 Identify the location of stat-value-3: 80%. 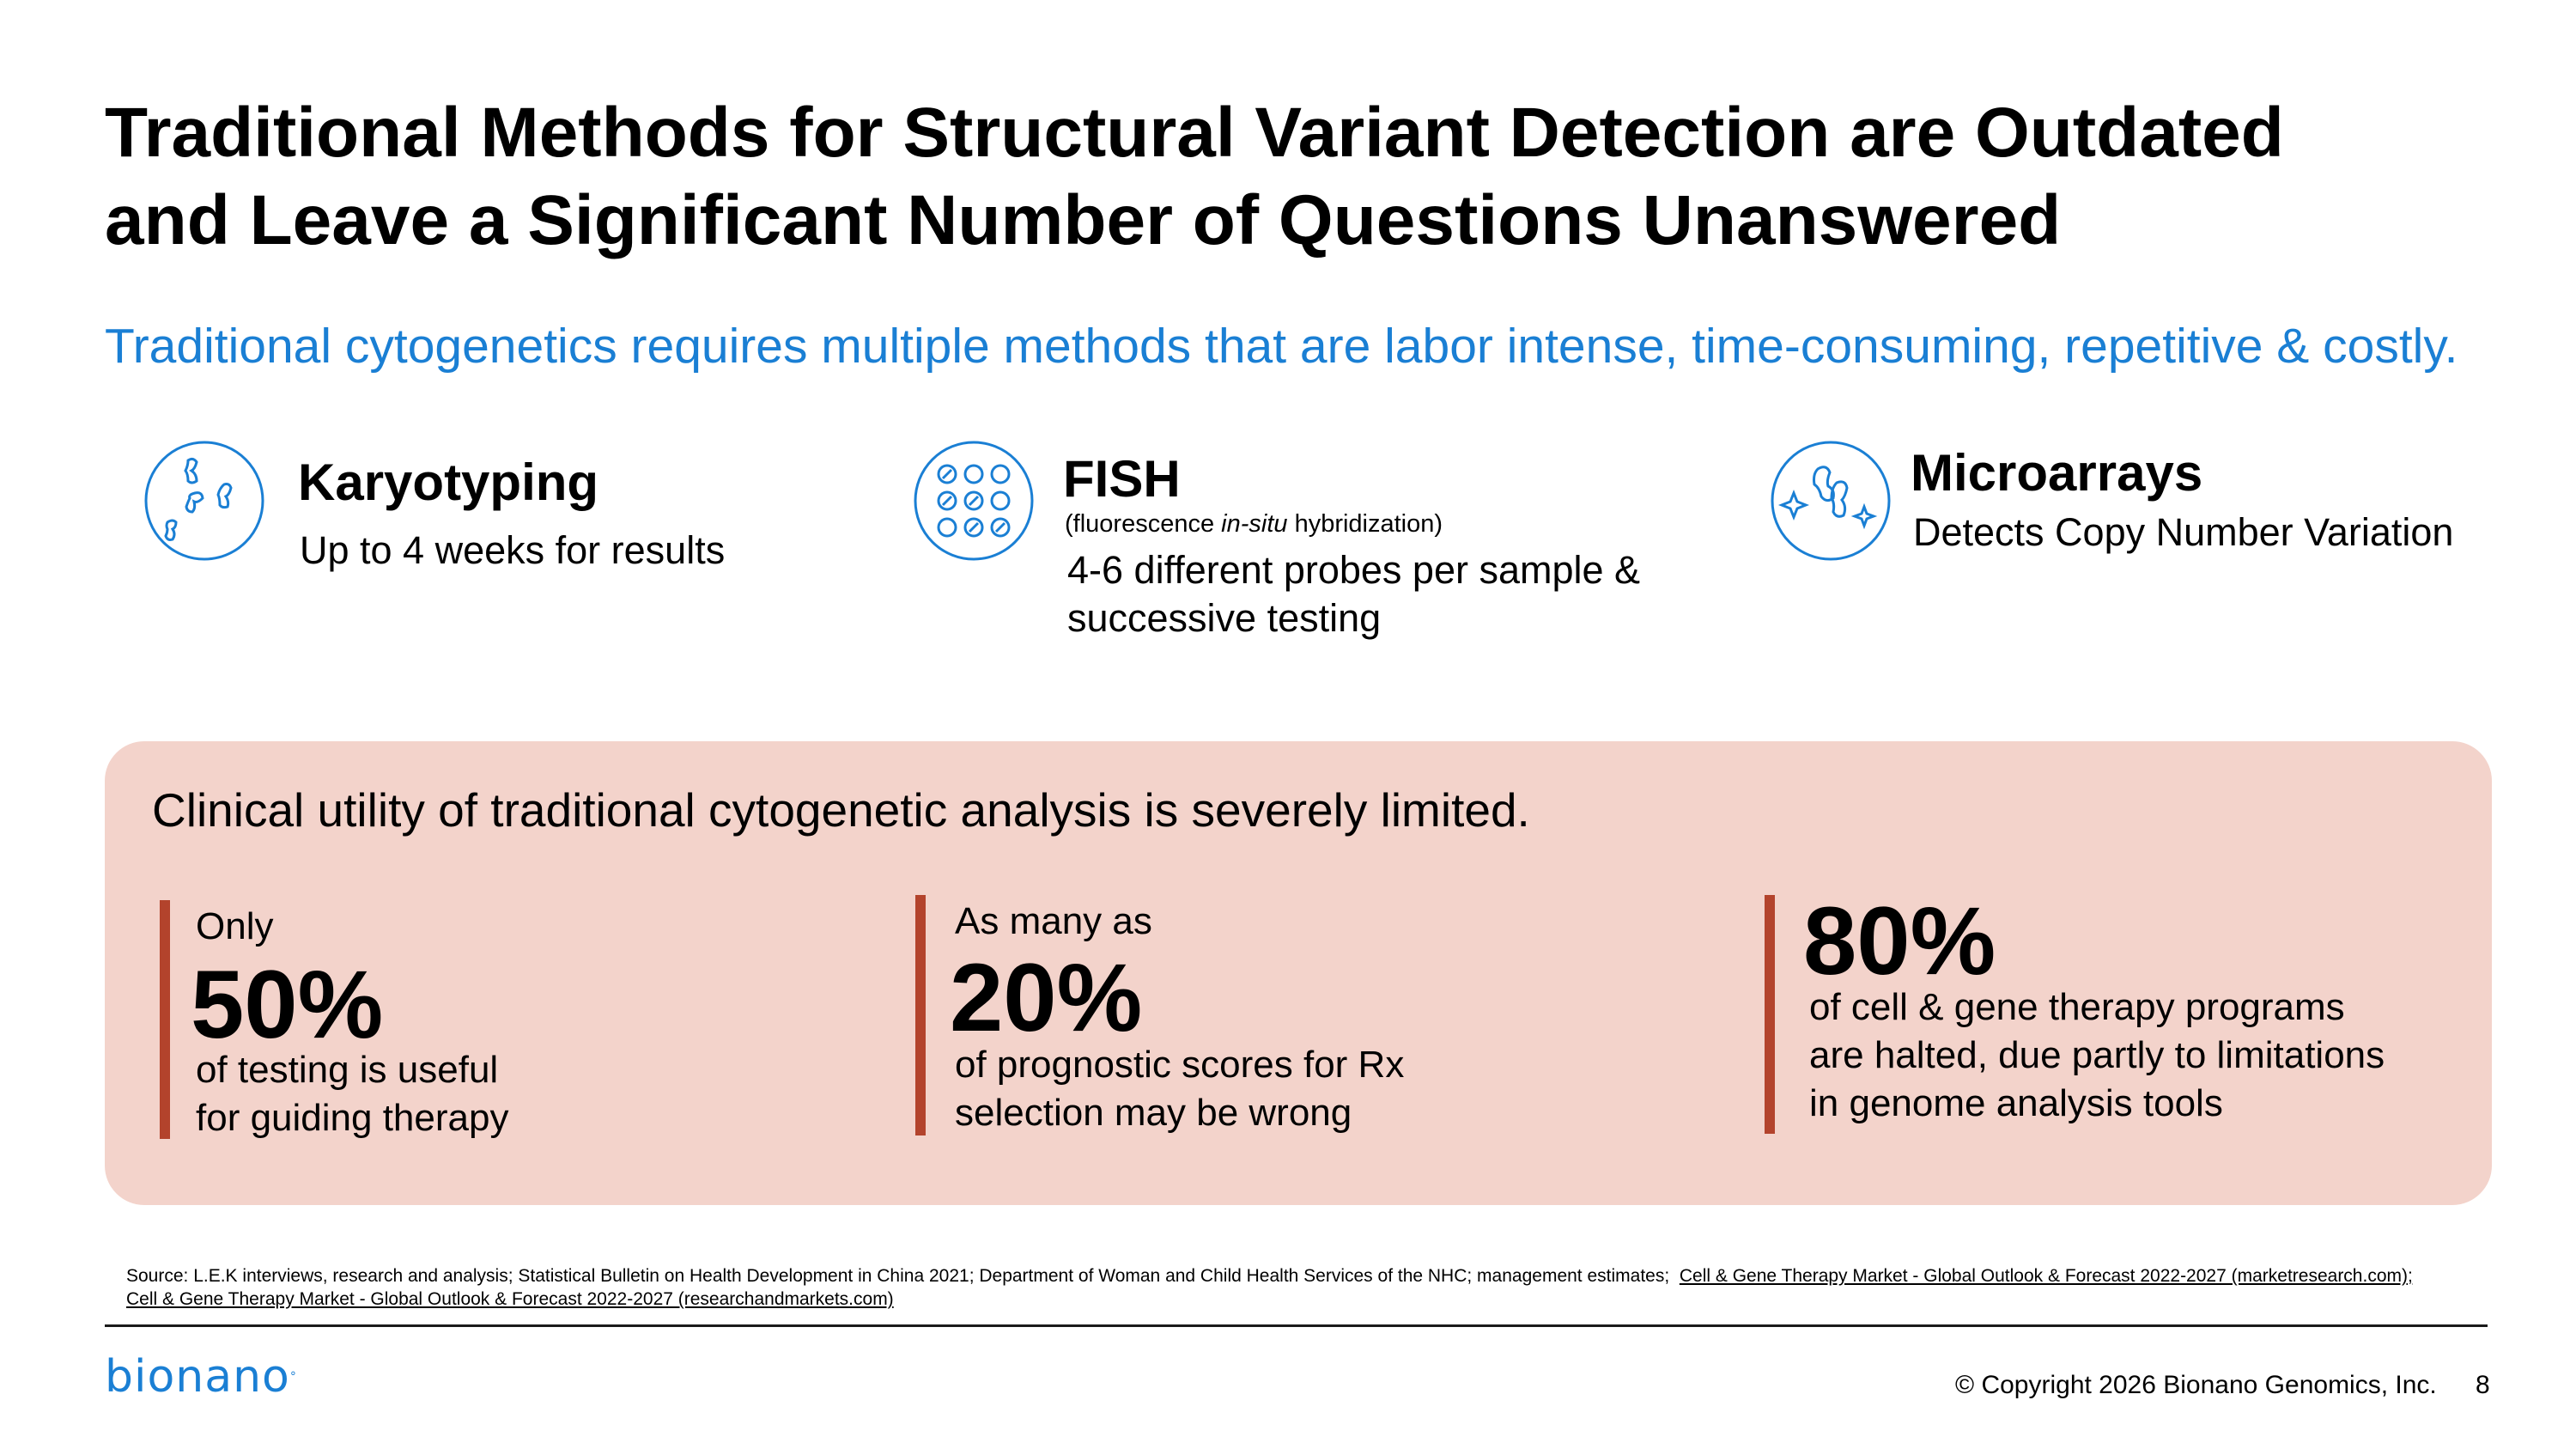
(1900, 941).